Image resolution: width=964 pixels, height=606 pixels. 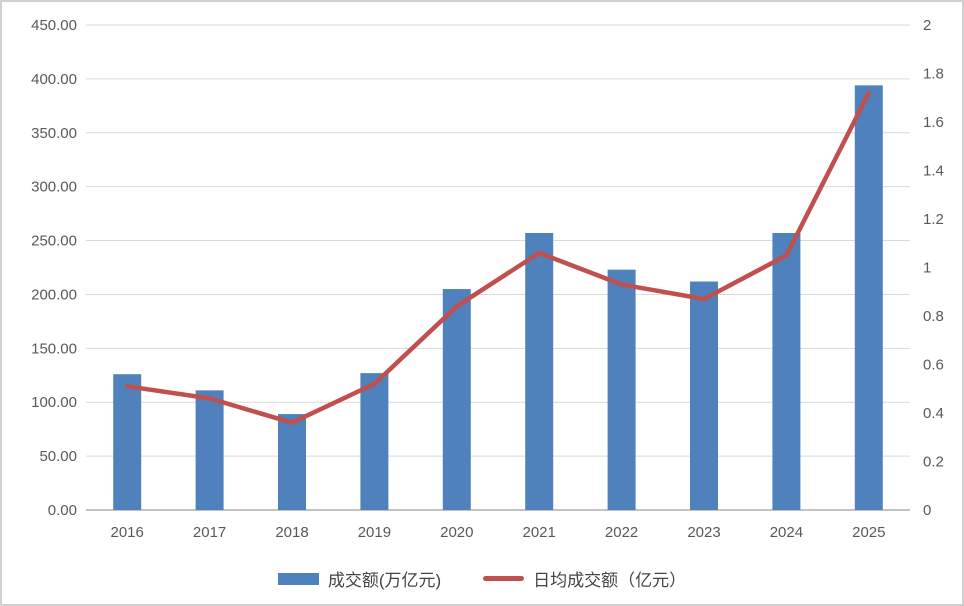 What do you see at coordinates (933, 122) in the screenshot?
I see `right-axis-tick-label: 1.6` at bounding box center [933, 122].